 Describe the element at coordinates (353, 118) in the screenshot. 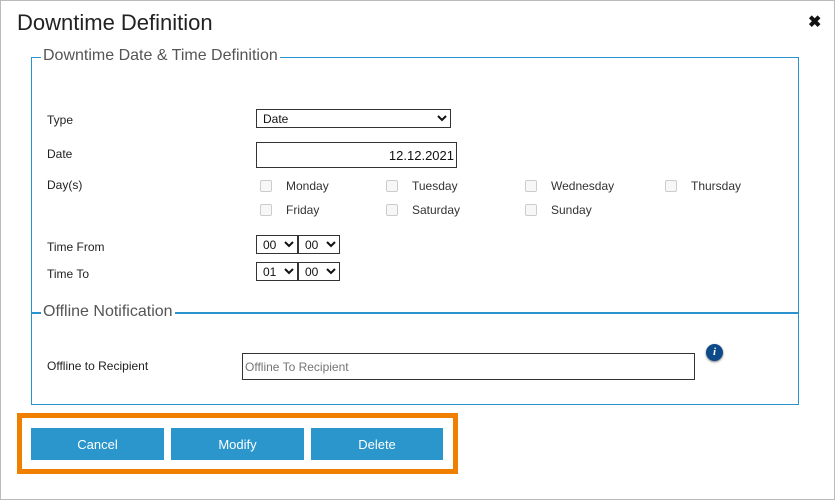

I see `type-select: Date` at that location.